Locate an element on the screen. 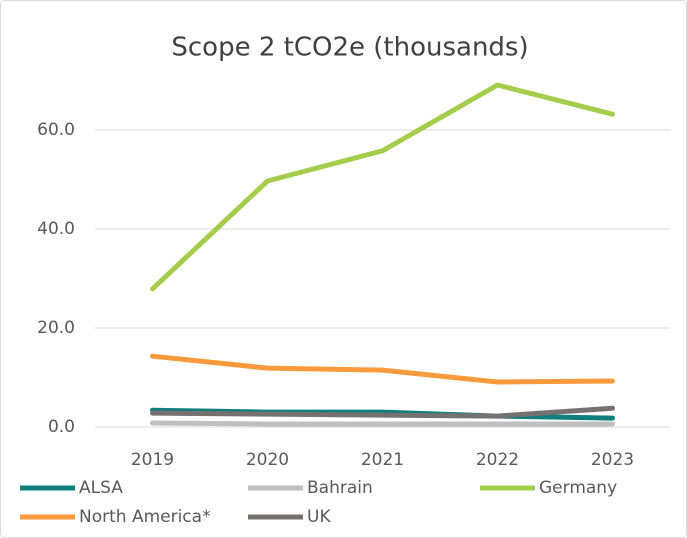 The image size is (687, 538). legend-label: North America* is located at coordinates (145, 517).